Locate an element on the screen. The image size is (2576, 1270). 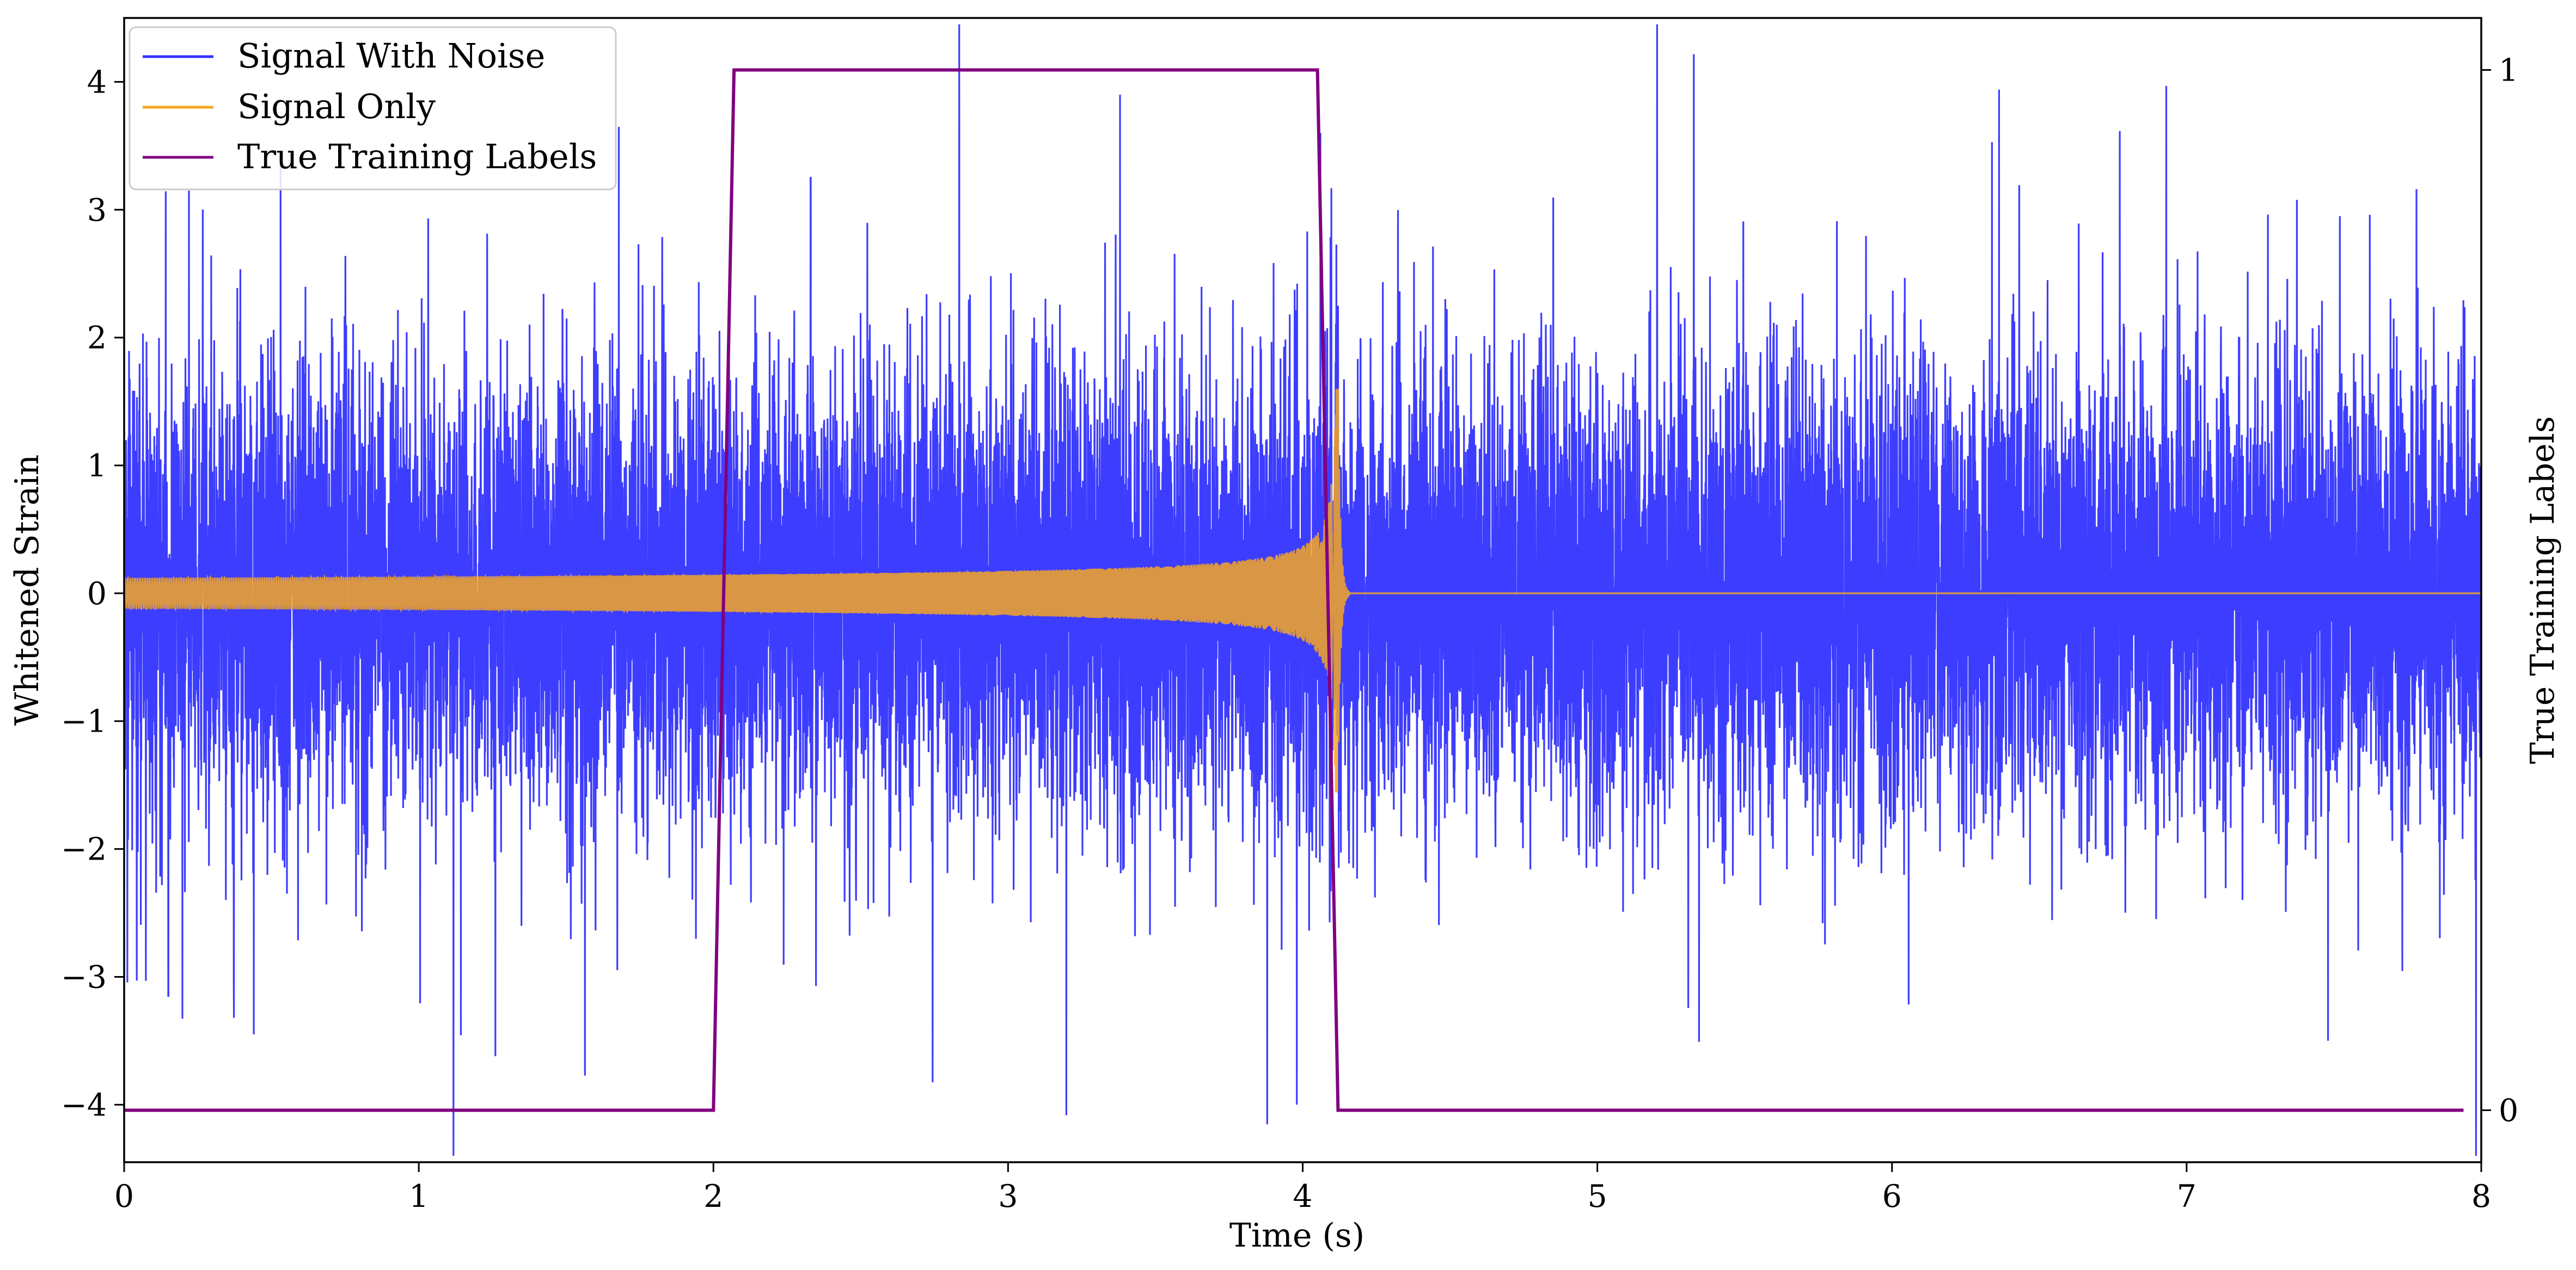
legend-label-signal-only: Signal Only is located at coordinates (336, 106).